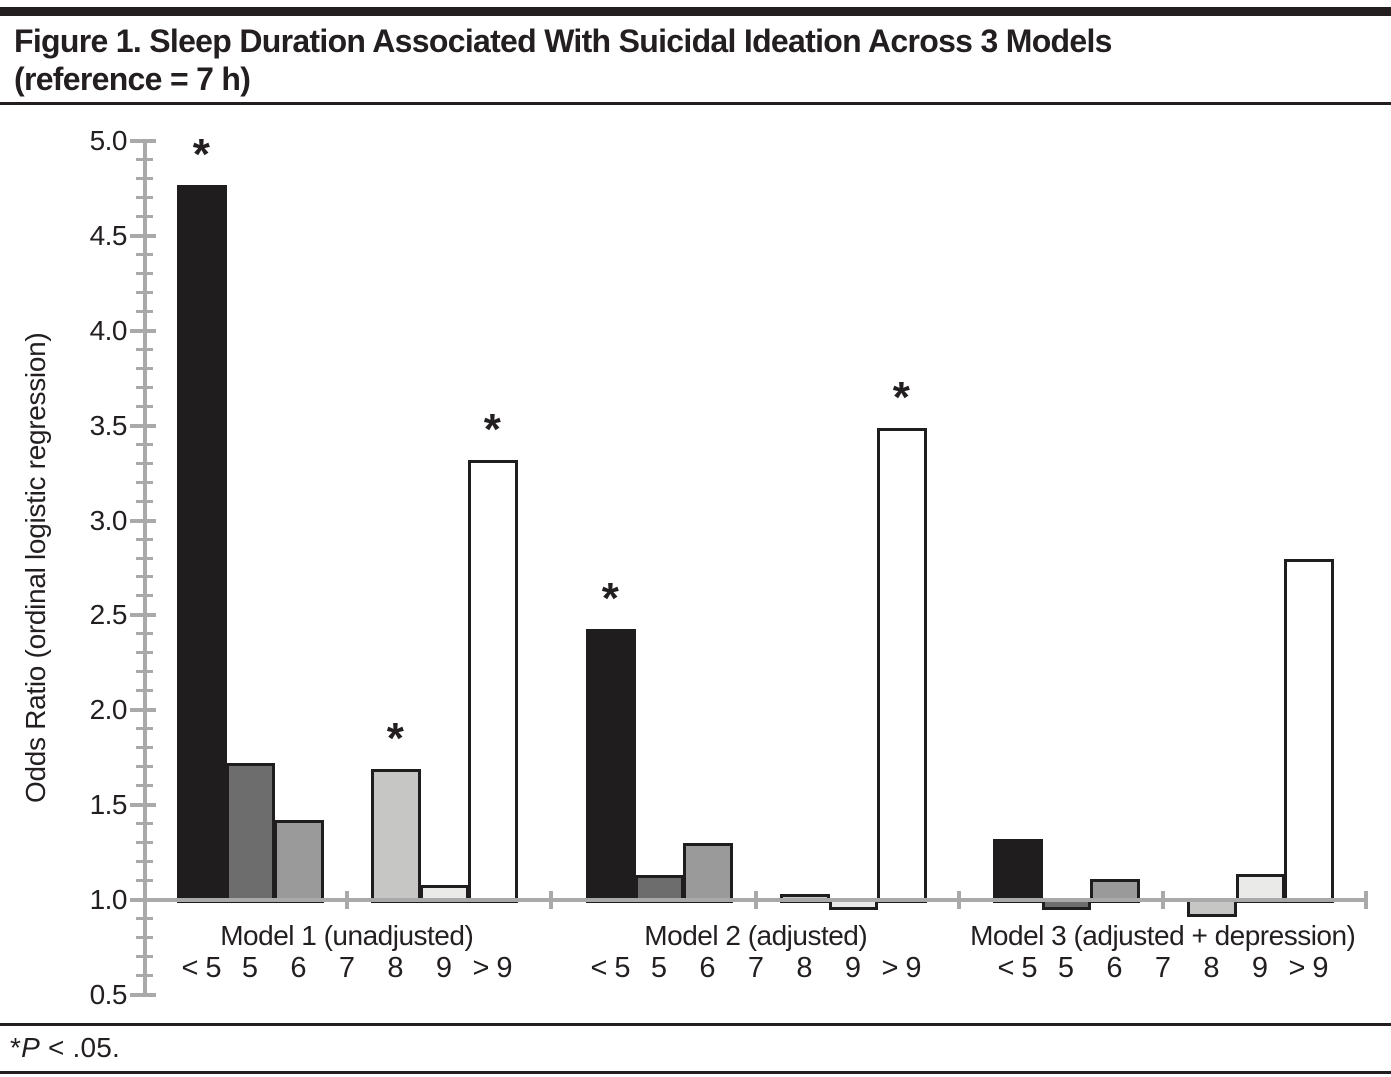 This screenshot has height=1077, width=1391. Describe the element at coordinates (30, 1047) in the screenshot. I see `footnote-p: P` at that location.